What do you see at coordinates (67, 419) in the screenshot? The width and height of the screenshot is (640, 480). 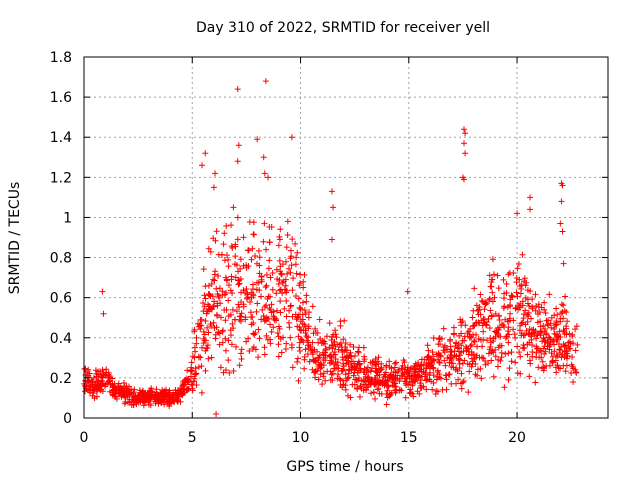 I see `y-tick-label: 0` at bounding box center [67, 419].